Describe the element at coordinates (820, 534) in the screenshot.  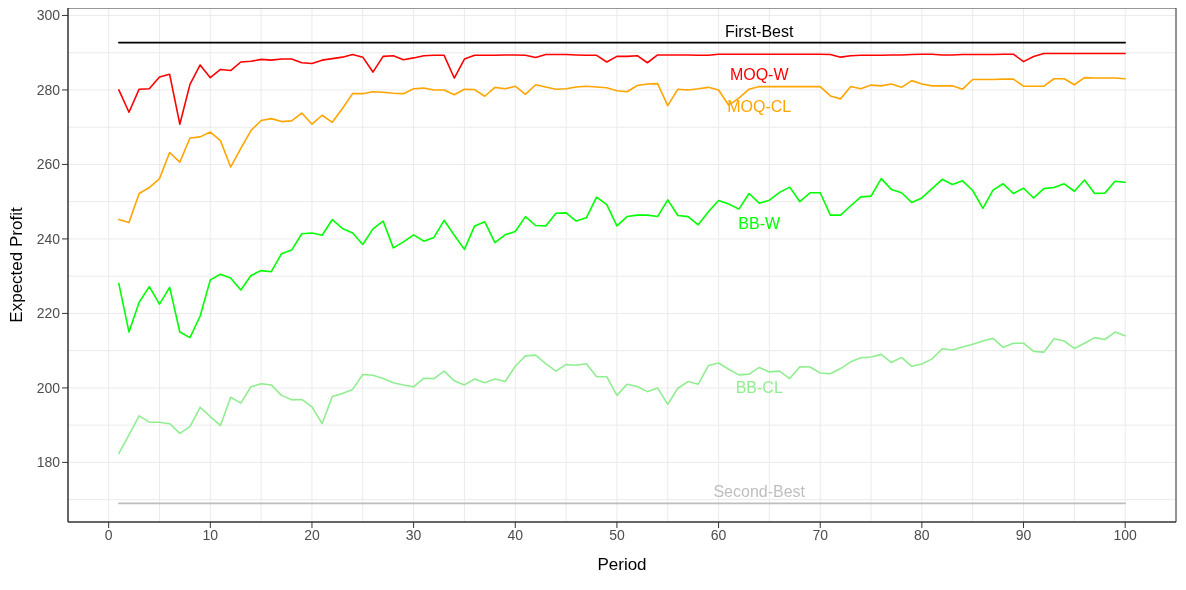
I see `x-tick-label: 70` at that location.